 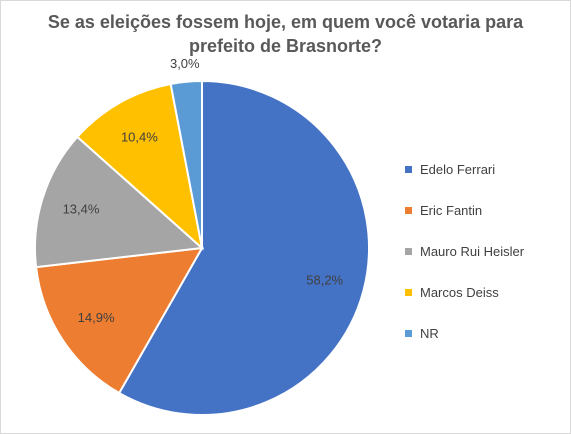 What do you see at coordinates (451, 210) in the screenshot?
I see `legend-label-2: Eric Fantin` at bounding box center [451, 210].